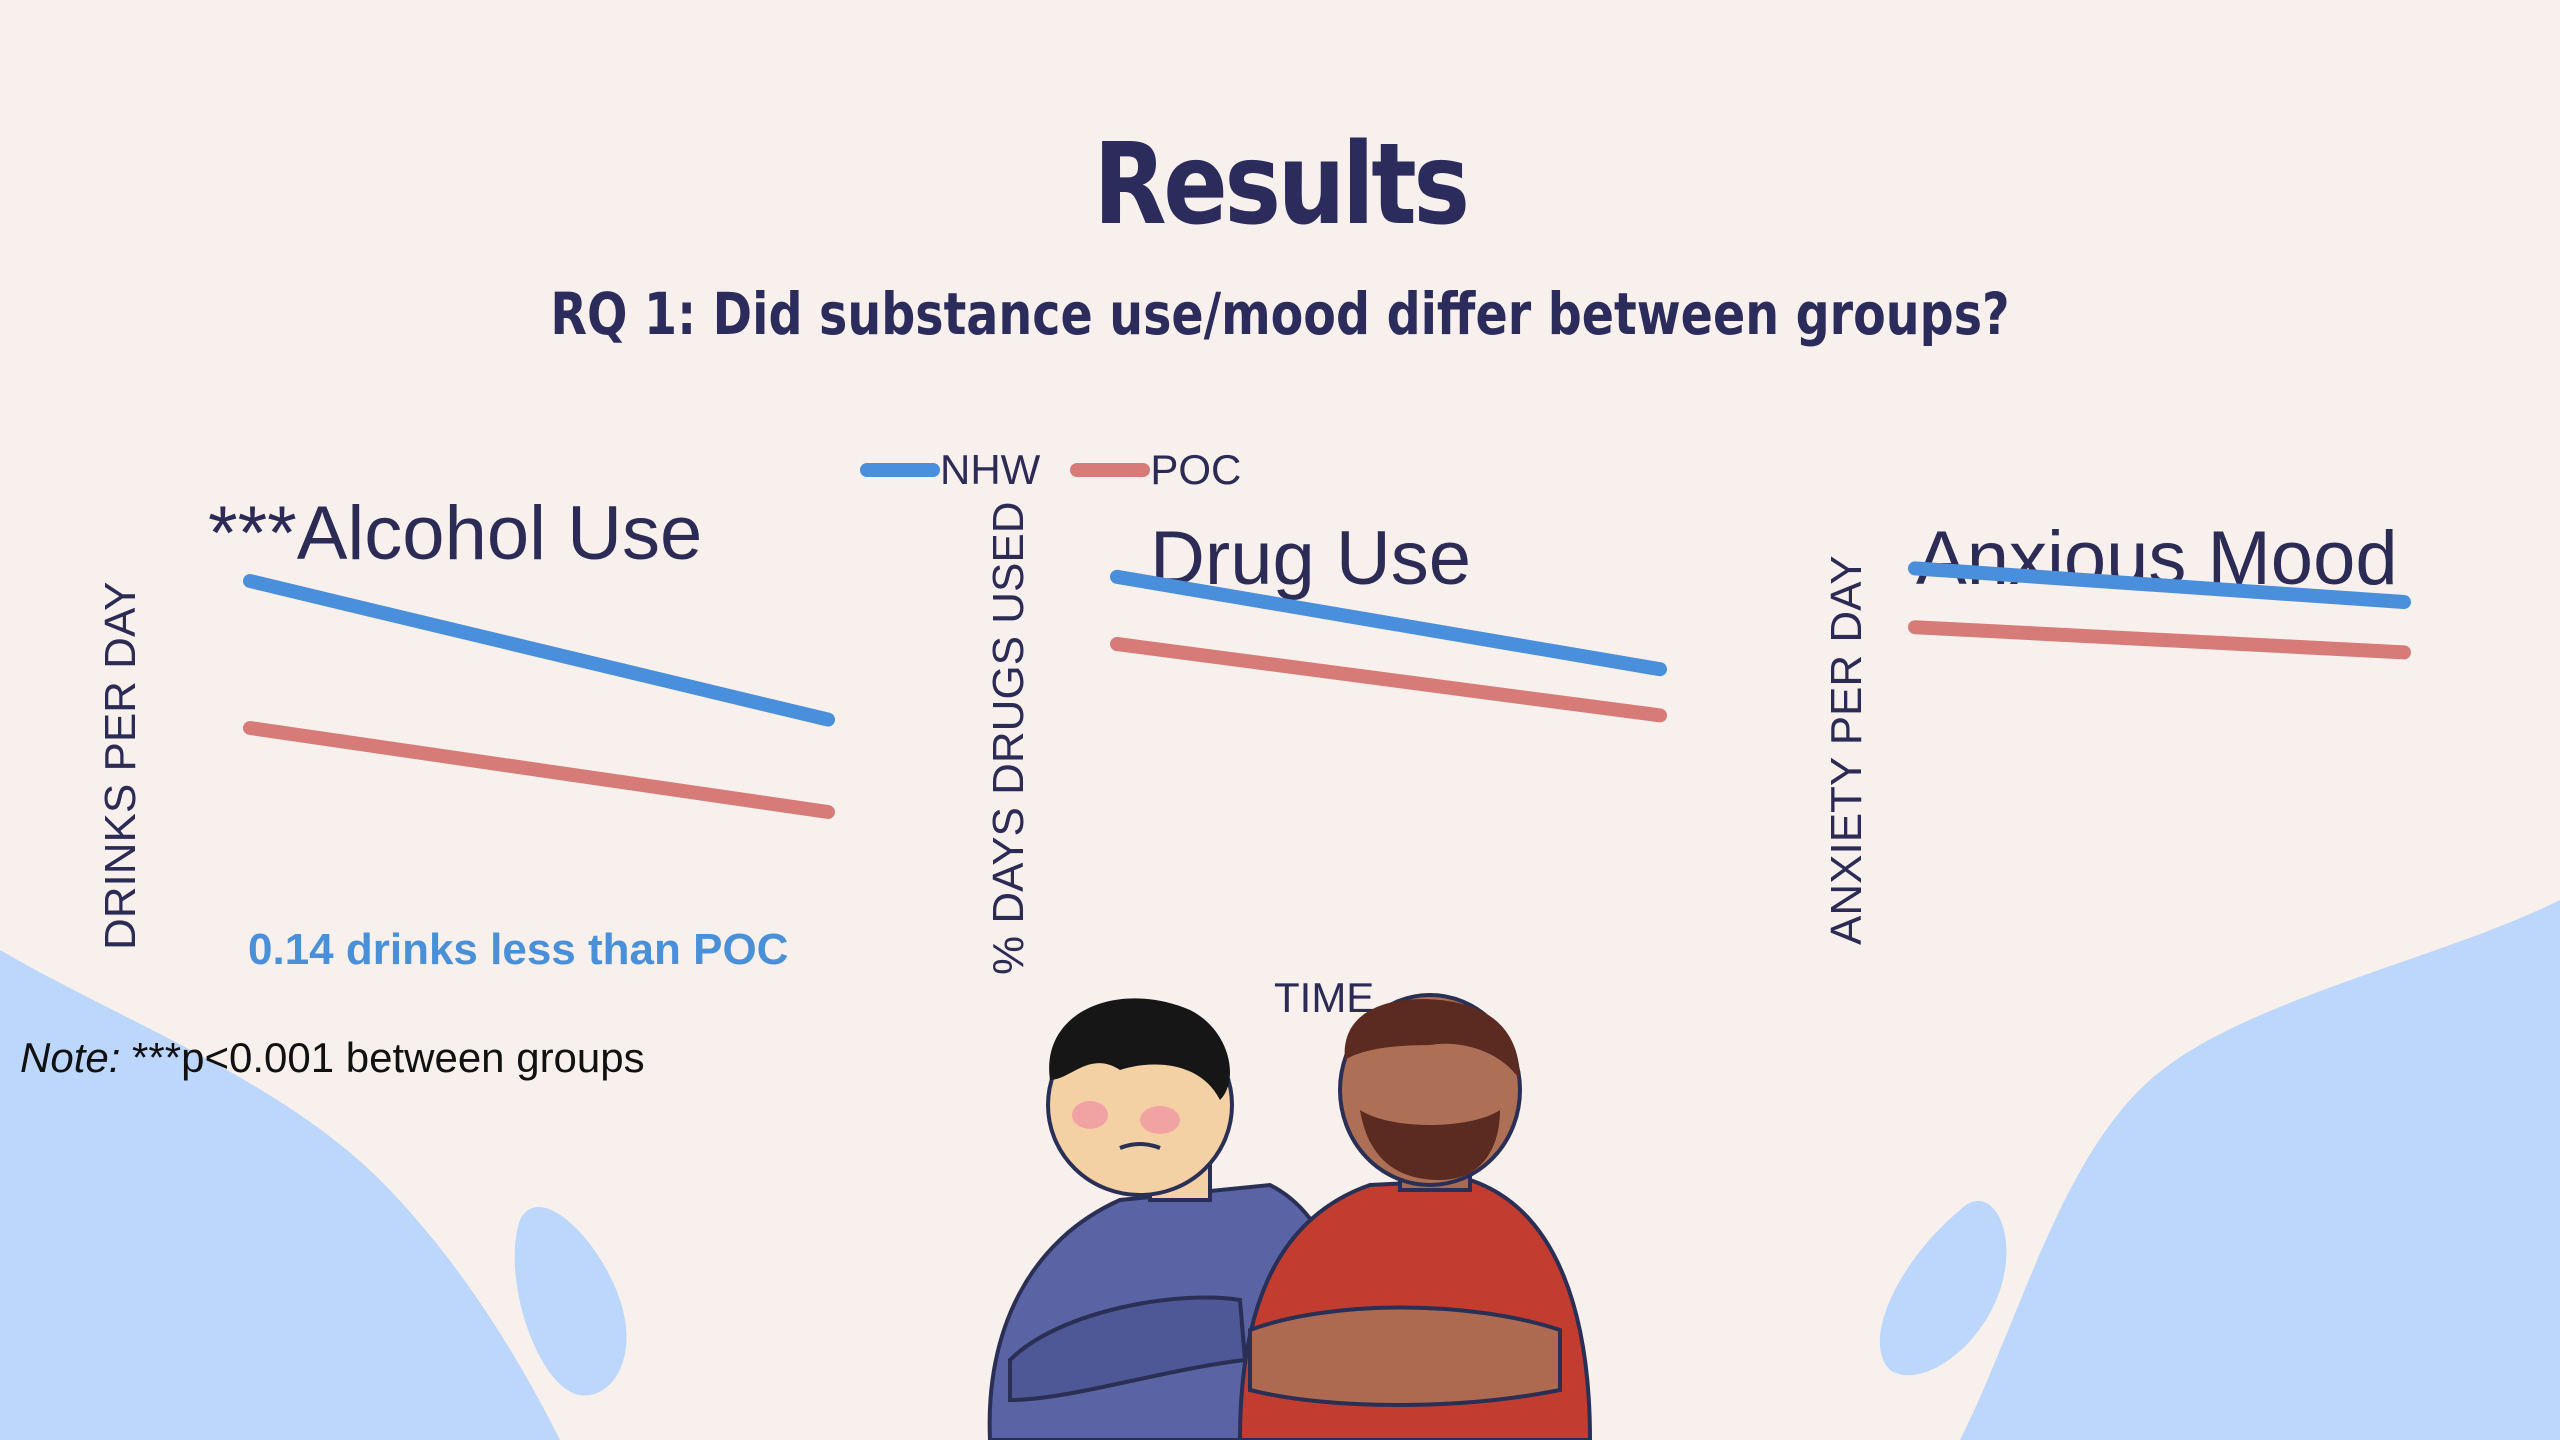 Image resolution: width=2560 pixels, height=1440 pixels. Describe the element at coordinates (1110, 470) in the screenshot. I see `legend-swatch-poc` at that location.